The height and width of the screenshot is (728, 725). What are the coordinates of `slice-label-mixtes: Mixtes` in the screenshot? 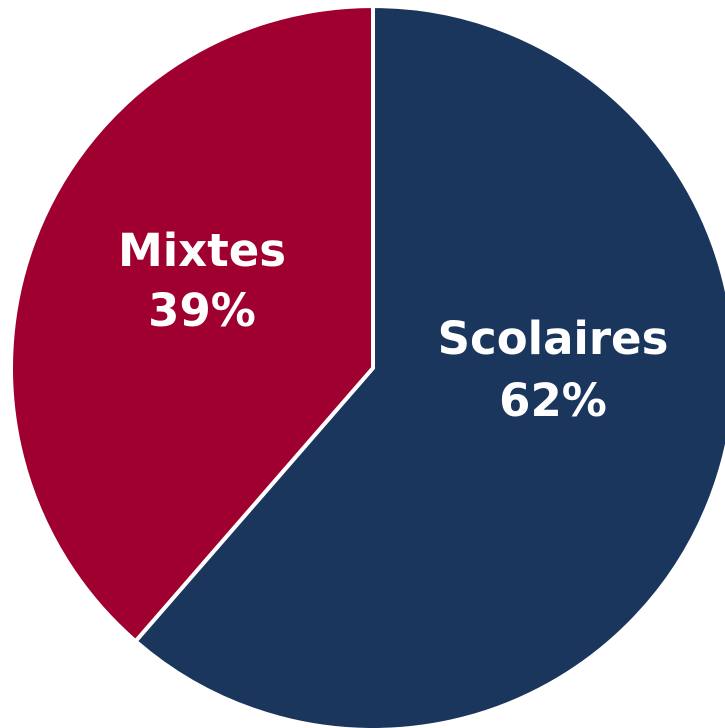 It's located at (202, 250).